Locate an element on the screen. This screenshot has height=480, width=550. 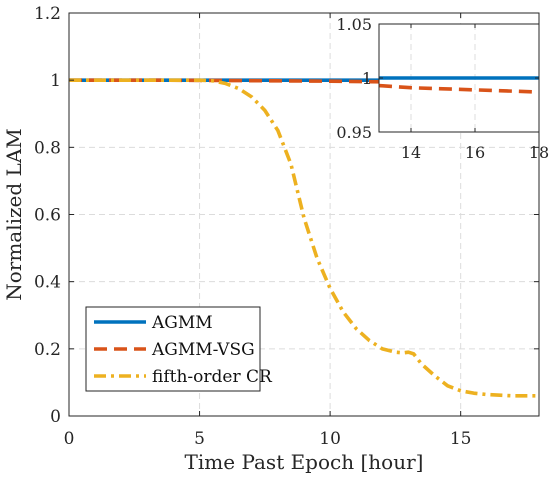
inset-series is located at coordinates (459, 85).